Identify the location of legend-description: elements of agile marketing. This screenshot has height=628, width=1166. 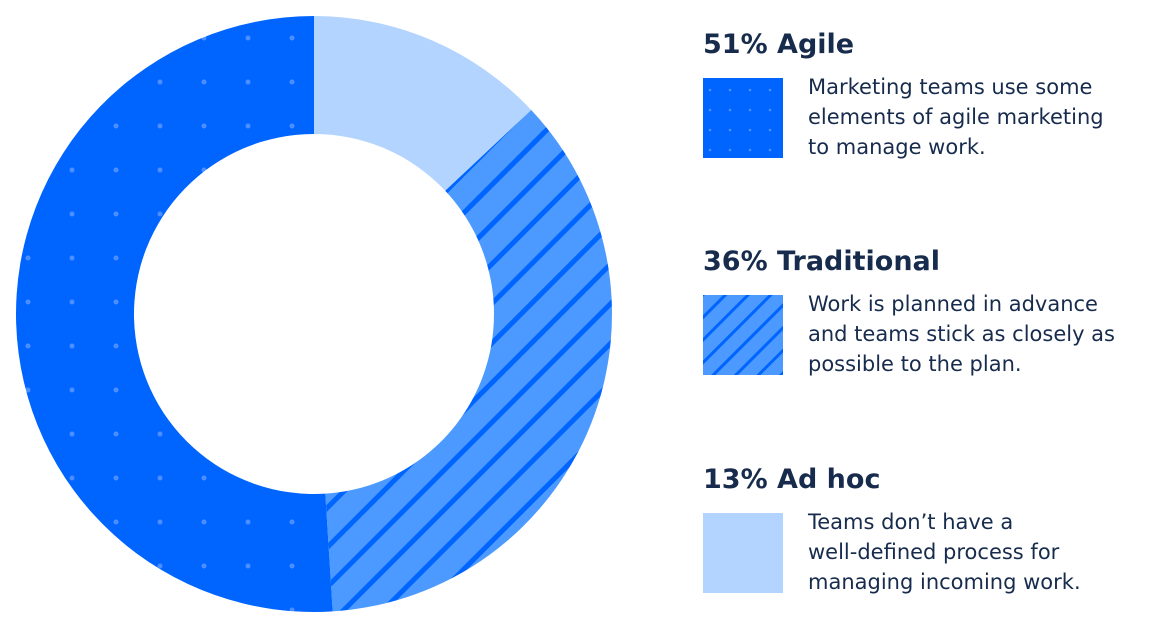
(956, 117).